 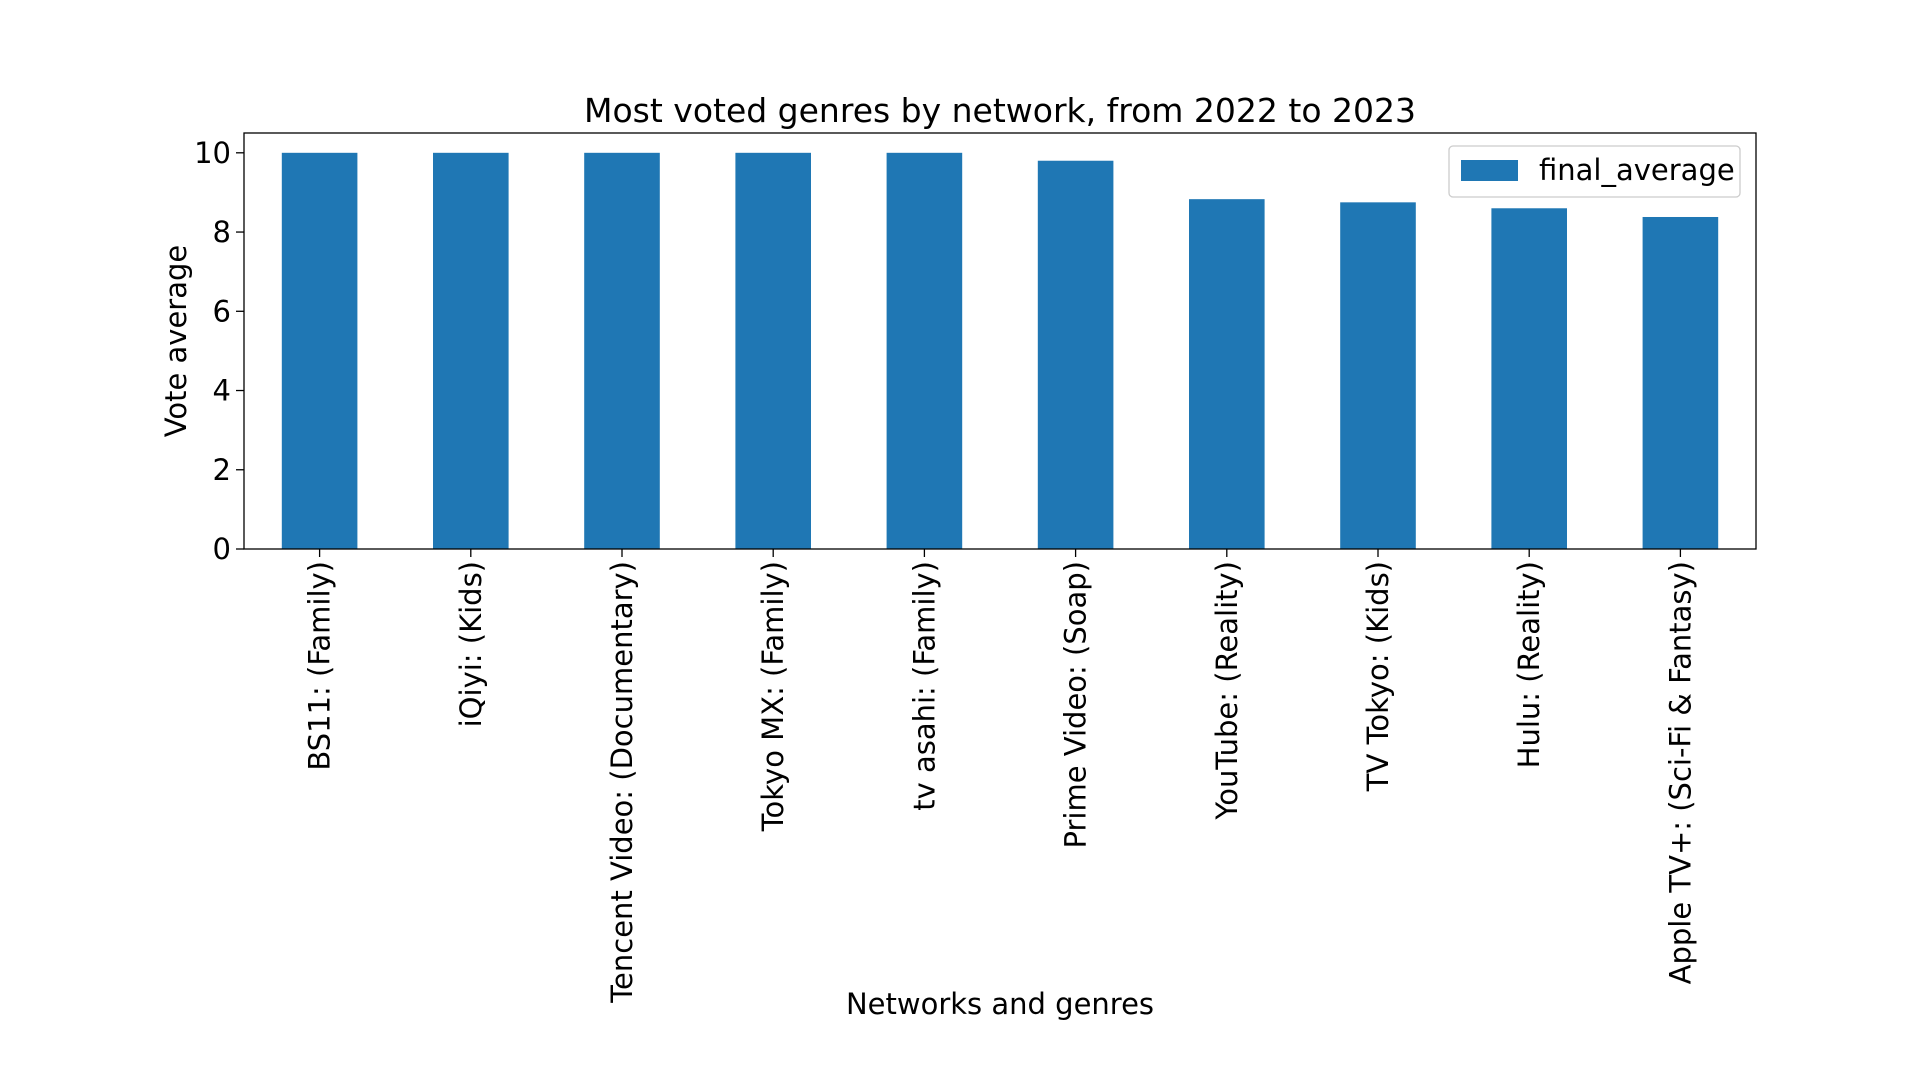 I want to click on legend-frame, so click(x=1594, y=171).